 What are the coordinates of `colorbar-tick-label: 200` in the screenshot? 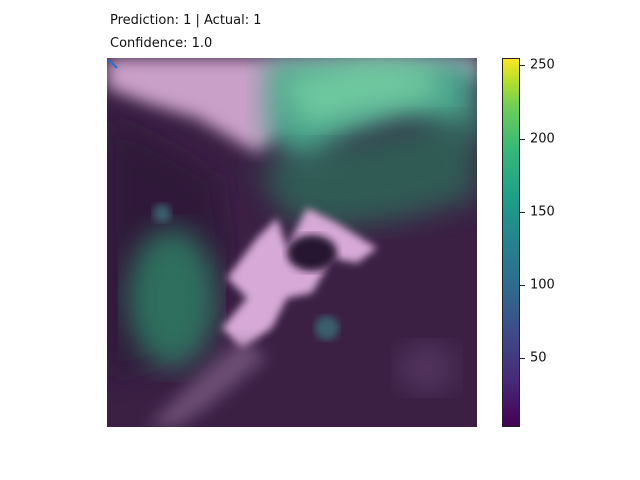 It's located at (542, 139).